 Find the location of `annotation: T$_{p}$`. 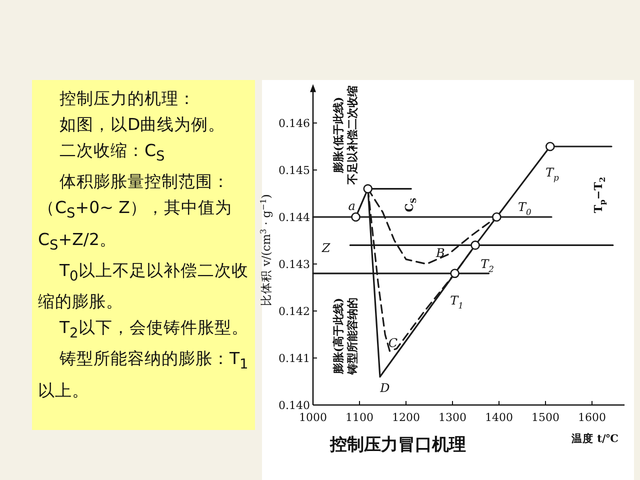

annotation: T$_{p}$ is located at coordinates (552, 174).